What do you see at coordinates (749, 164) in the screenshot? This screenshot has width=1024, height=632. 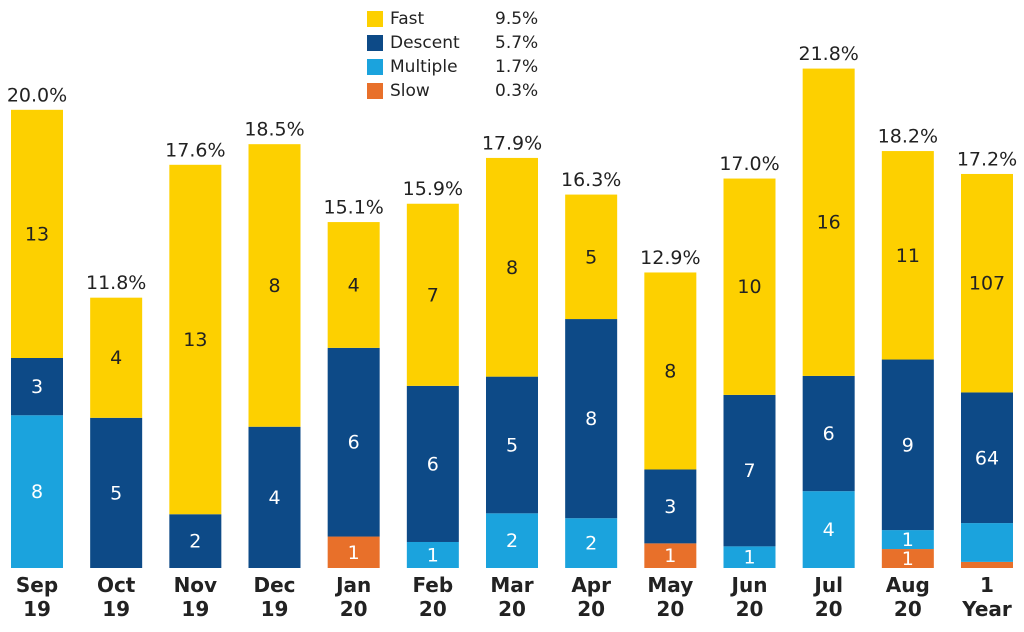 I see `total-label: 17.0%` at bounding box center [749, 164].